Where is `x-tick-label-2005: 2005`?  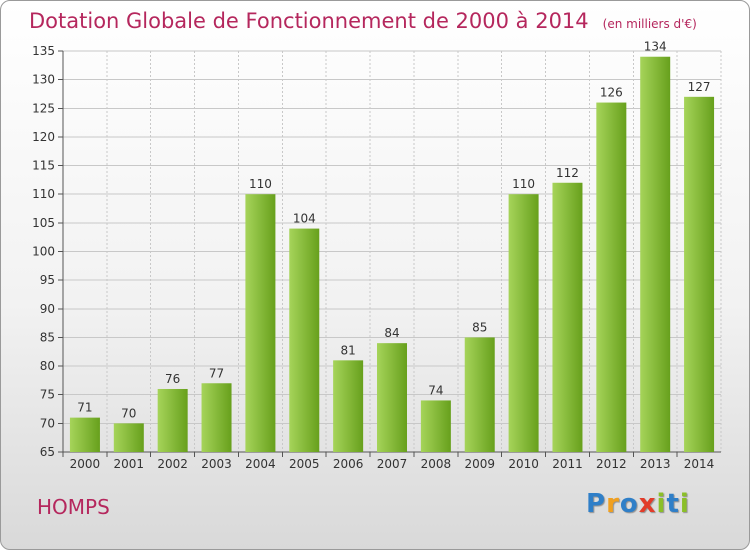 x-tick-label-2005: 2005 is located at coordinates (304, 464).